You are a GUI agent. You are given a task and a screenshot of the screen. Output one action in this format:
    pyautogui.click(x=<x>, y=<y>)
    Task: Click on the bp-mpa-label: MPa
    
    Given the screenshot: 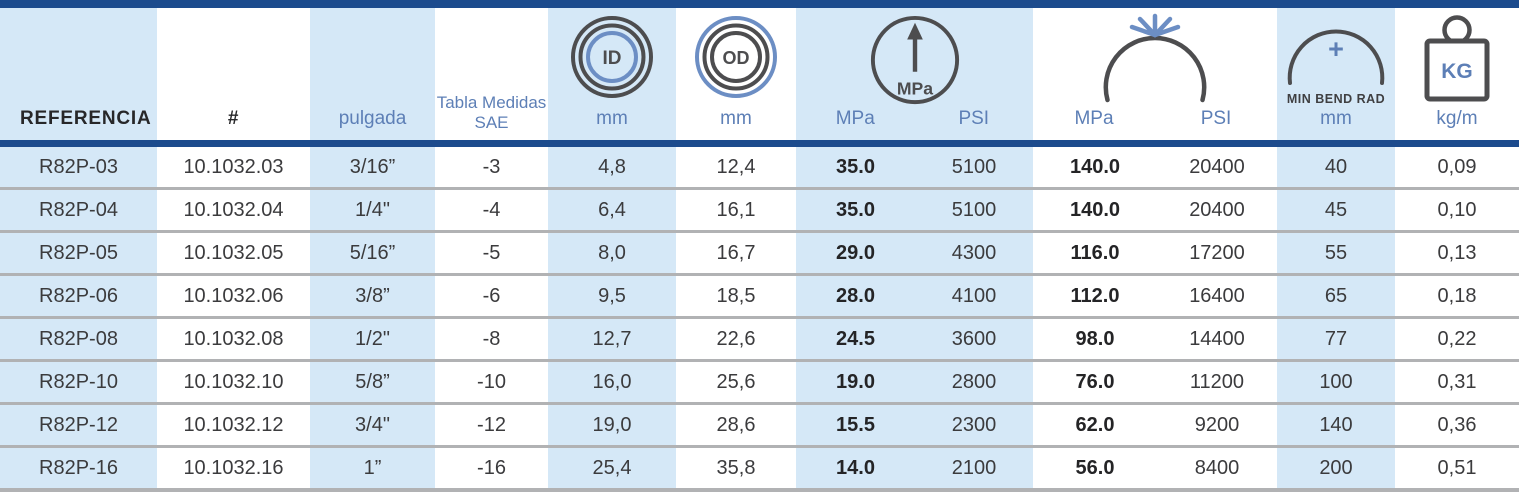 What is the action you would take?
    pyautogui.click(x=1094, y=118)
    